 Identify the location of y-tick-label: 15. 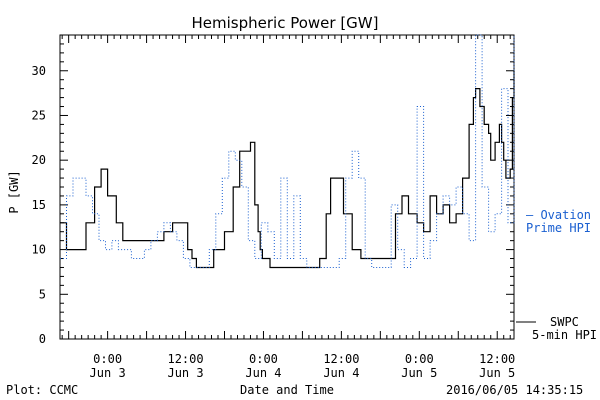
(39, 205).